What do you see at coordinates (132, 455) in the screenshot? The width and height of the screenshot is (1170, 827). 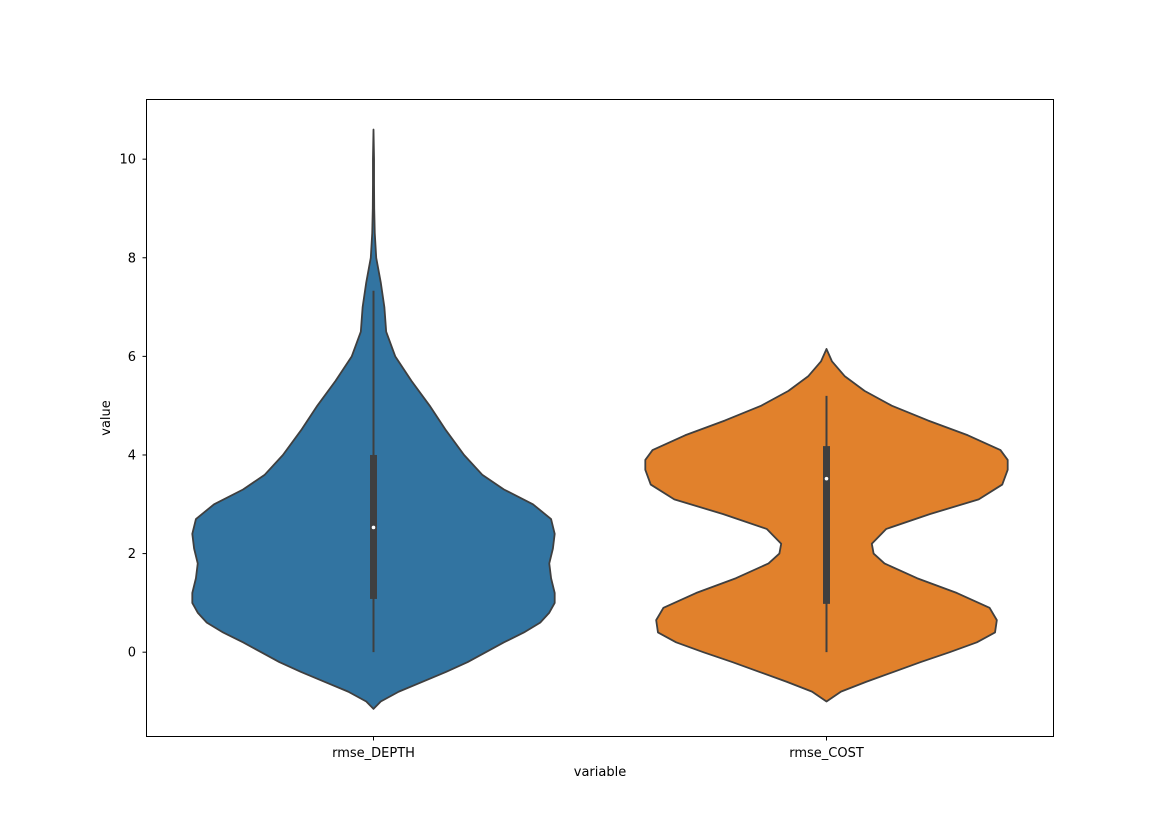 I see `y-tick-label: 4` at bounding box center [132, 455].